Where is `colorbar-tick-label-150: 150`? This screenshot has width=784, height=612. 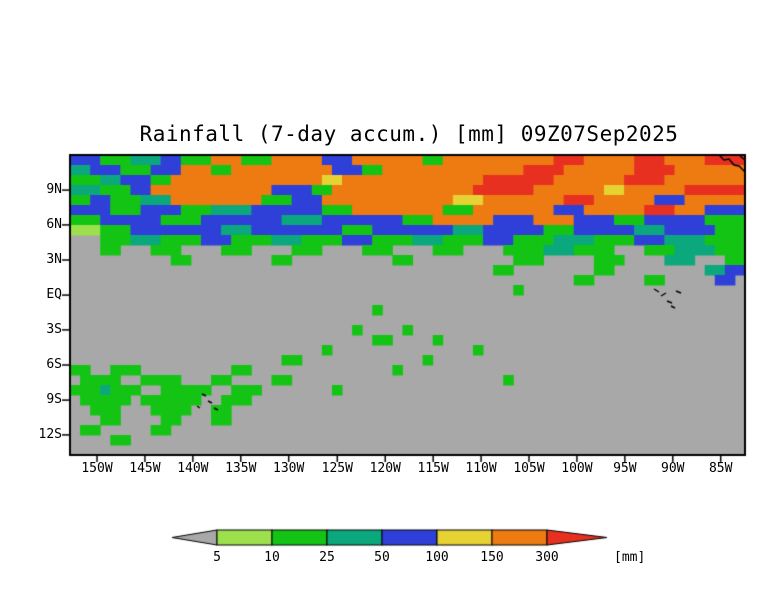 colorbar-tick-label-150: 150 is located at coordinates (492, 557).